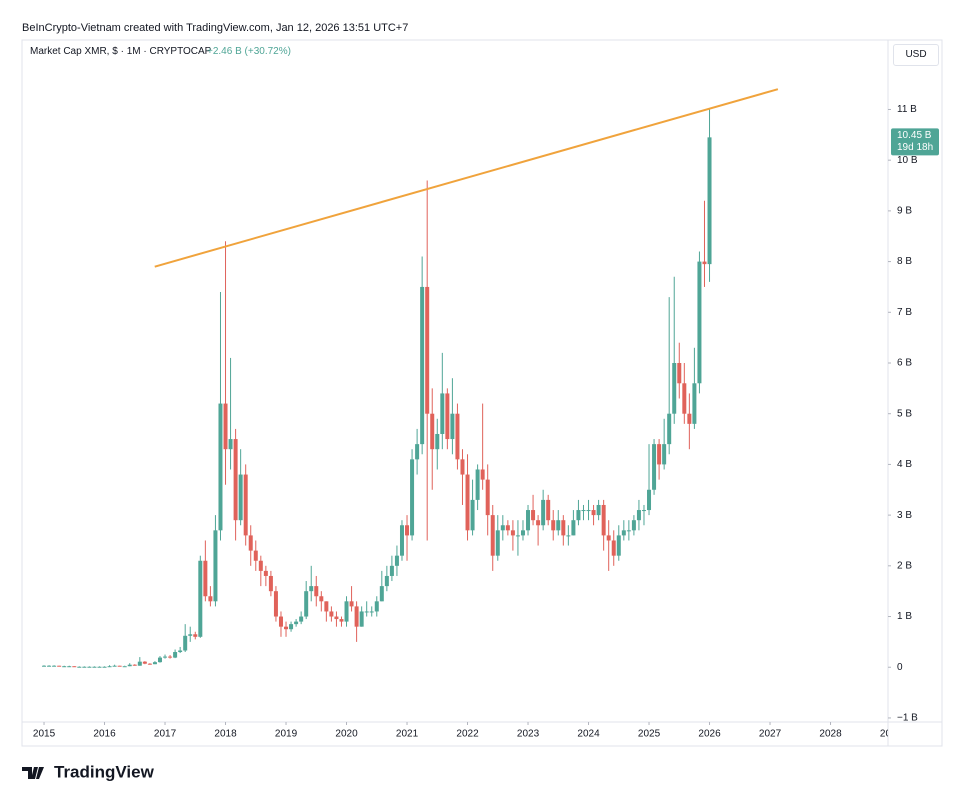  What do you see at coordinates (914, 135) in the screenshot?
I see `last-price-label: 10.45 B` at bounding box center [914, 135].